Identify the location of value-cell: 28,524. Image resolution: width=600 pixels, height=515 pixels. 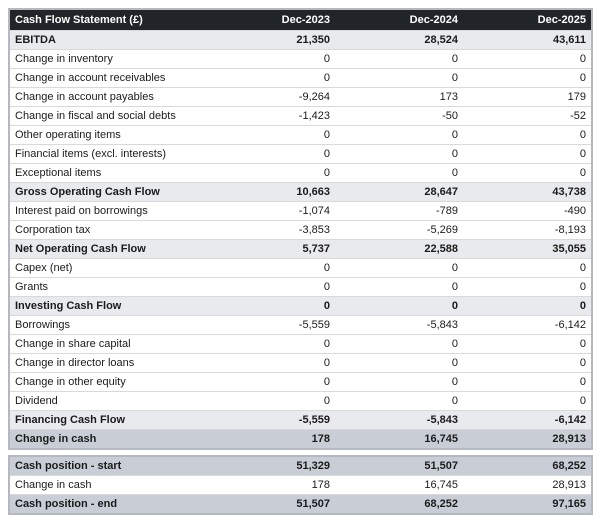
(441, 40).